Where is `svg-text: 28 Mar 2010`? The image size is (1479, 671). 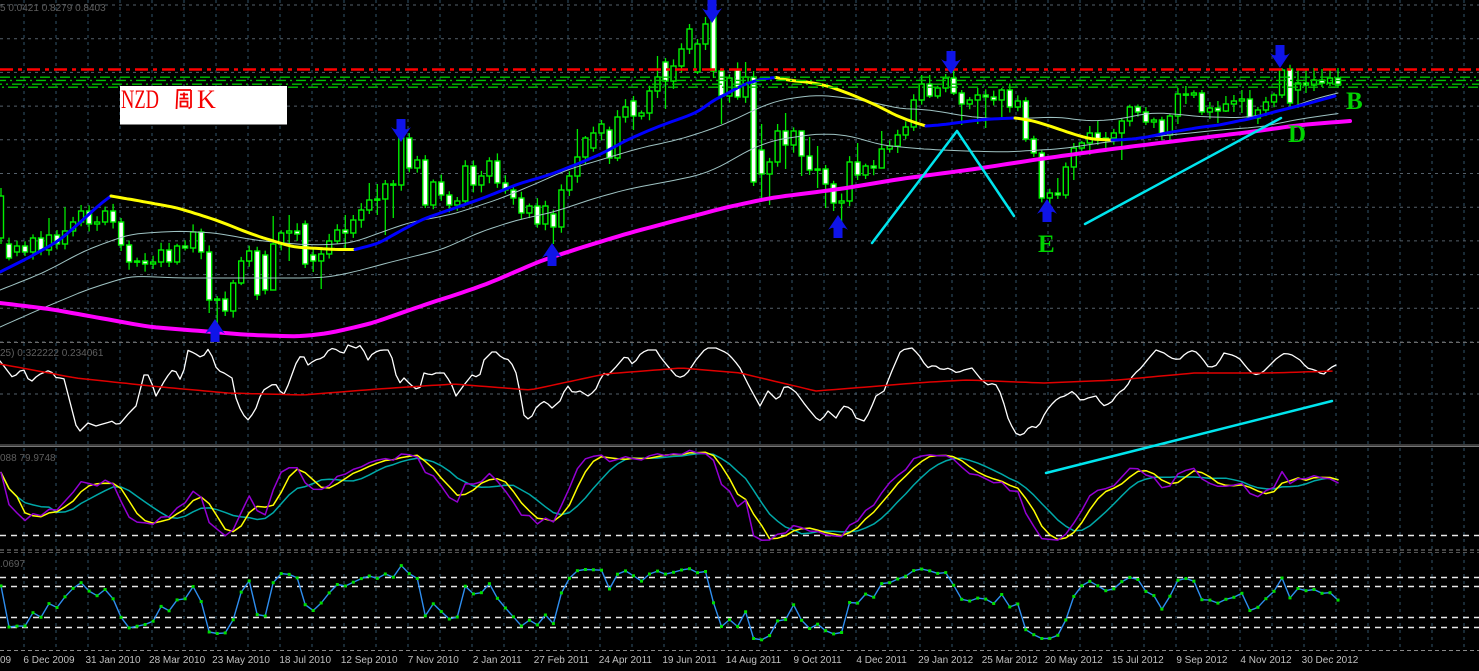 svg-text: 28 Mar 2010 is located at coordinates (177, 660).